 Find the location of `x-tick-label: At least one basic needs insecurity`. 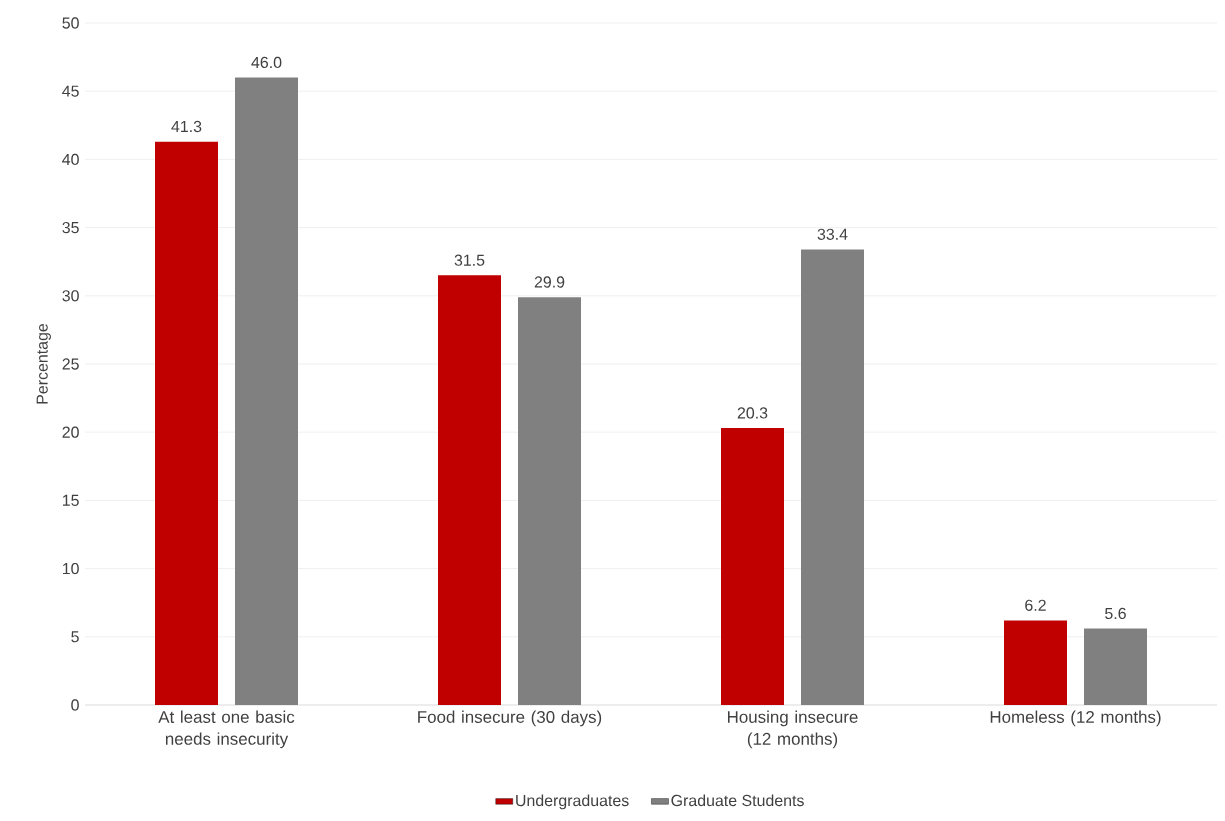

x-tick-label: At least one basic needs insecurity is located at coordinates (226, 729).